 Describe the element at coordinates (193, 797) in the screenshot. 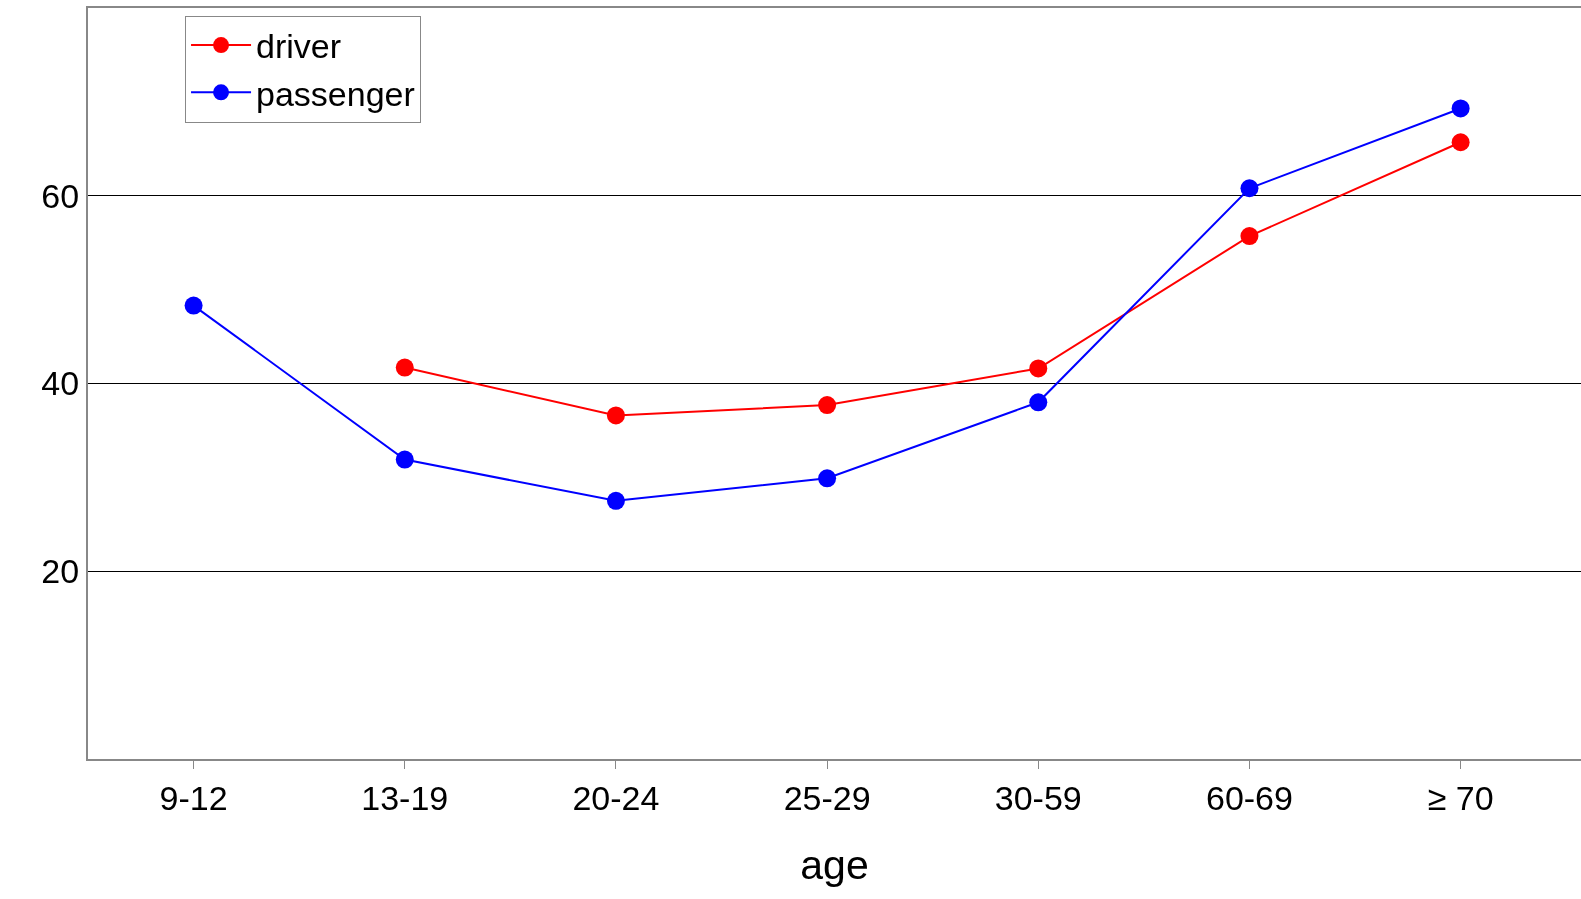

I see `x-tick-label: 9-12` at that location.